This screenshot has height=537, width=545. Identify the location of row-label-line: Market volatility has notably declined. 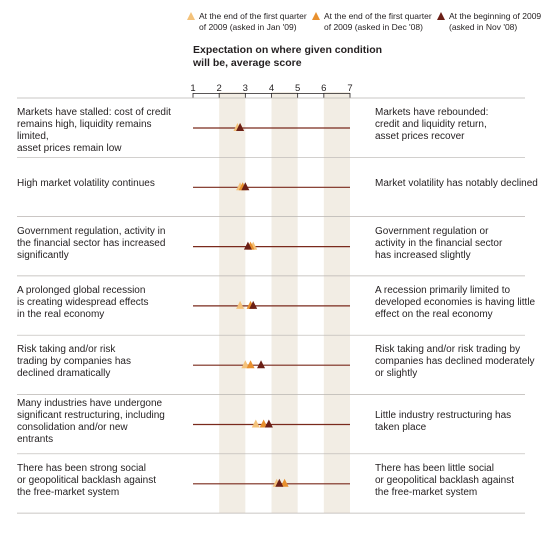
(456, 184).